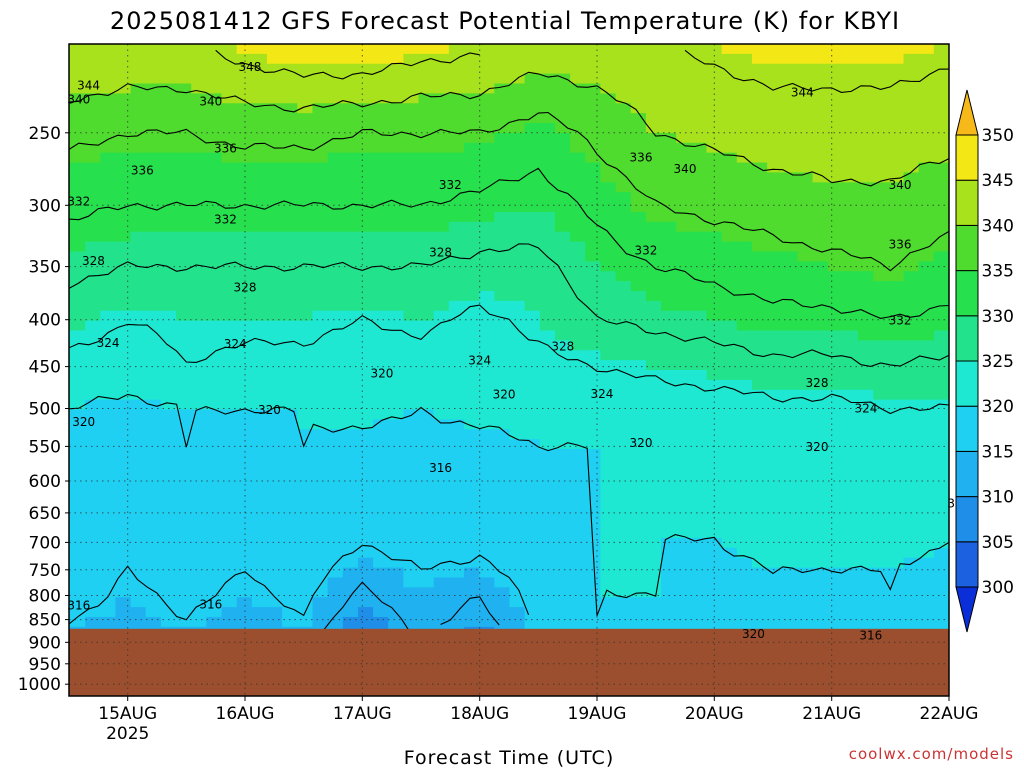 The height and width of the screenshot is (768, 1024). What do you see at coordinates (45, 665) in the screenshot?
I see `y-tick-label: 950` at bounding box center [45, 665].